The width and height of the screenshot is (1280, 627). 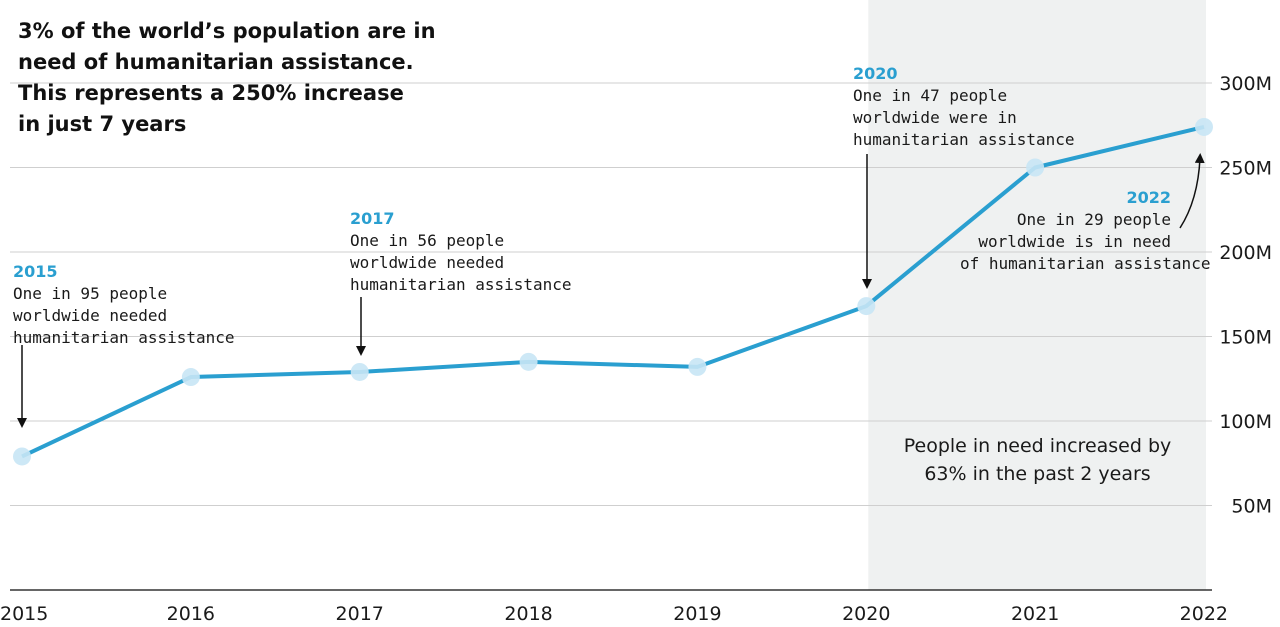 What do you see at coordinates (1192, 191) in the screenshot?
I see `arrow-2022` at bounding box center [1192, 191].